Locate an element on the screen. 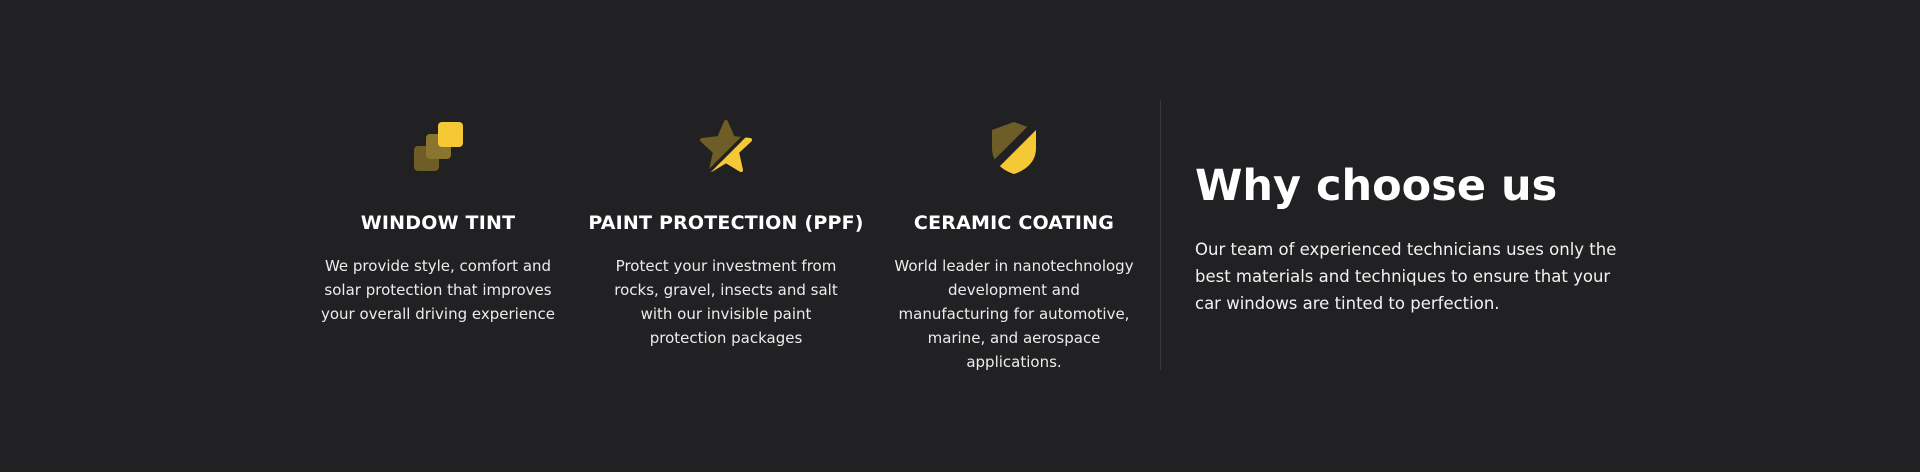 The height and width of the screenshot is (472, 1920). feature-title: WINDOW TINT is located at coordinates (438, 223).